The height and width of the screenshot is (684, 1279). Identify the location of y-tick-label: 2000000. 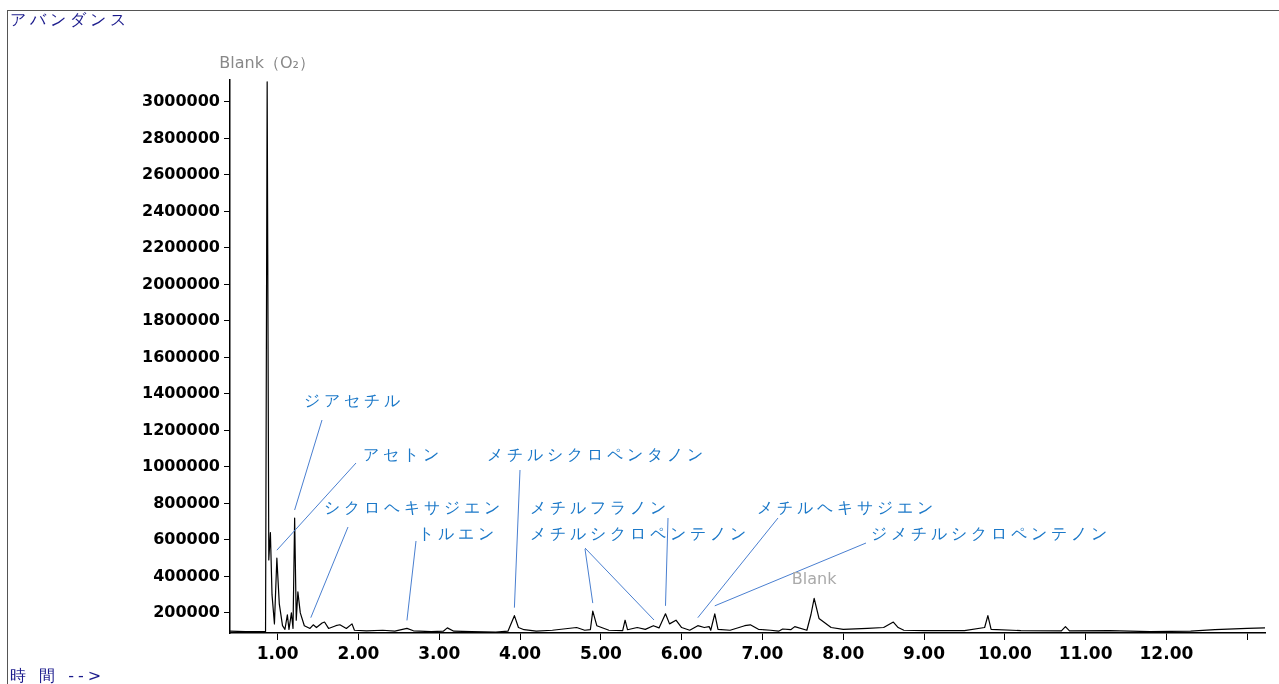
(181, 283).